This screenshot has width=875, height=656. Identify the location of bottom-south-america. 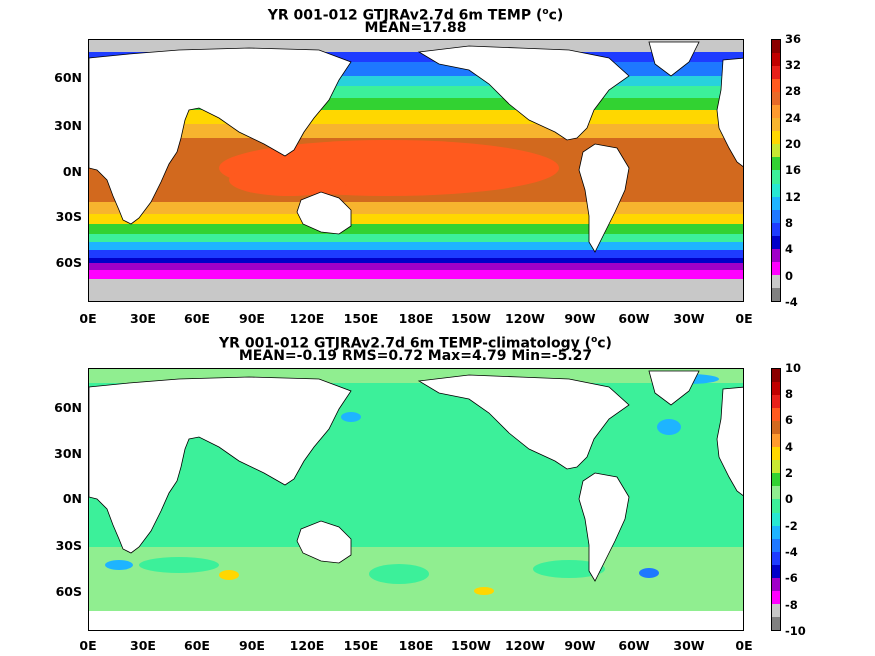
(604, 527).